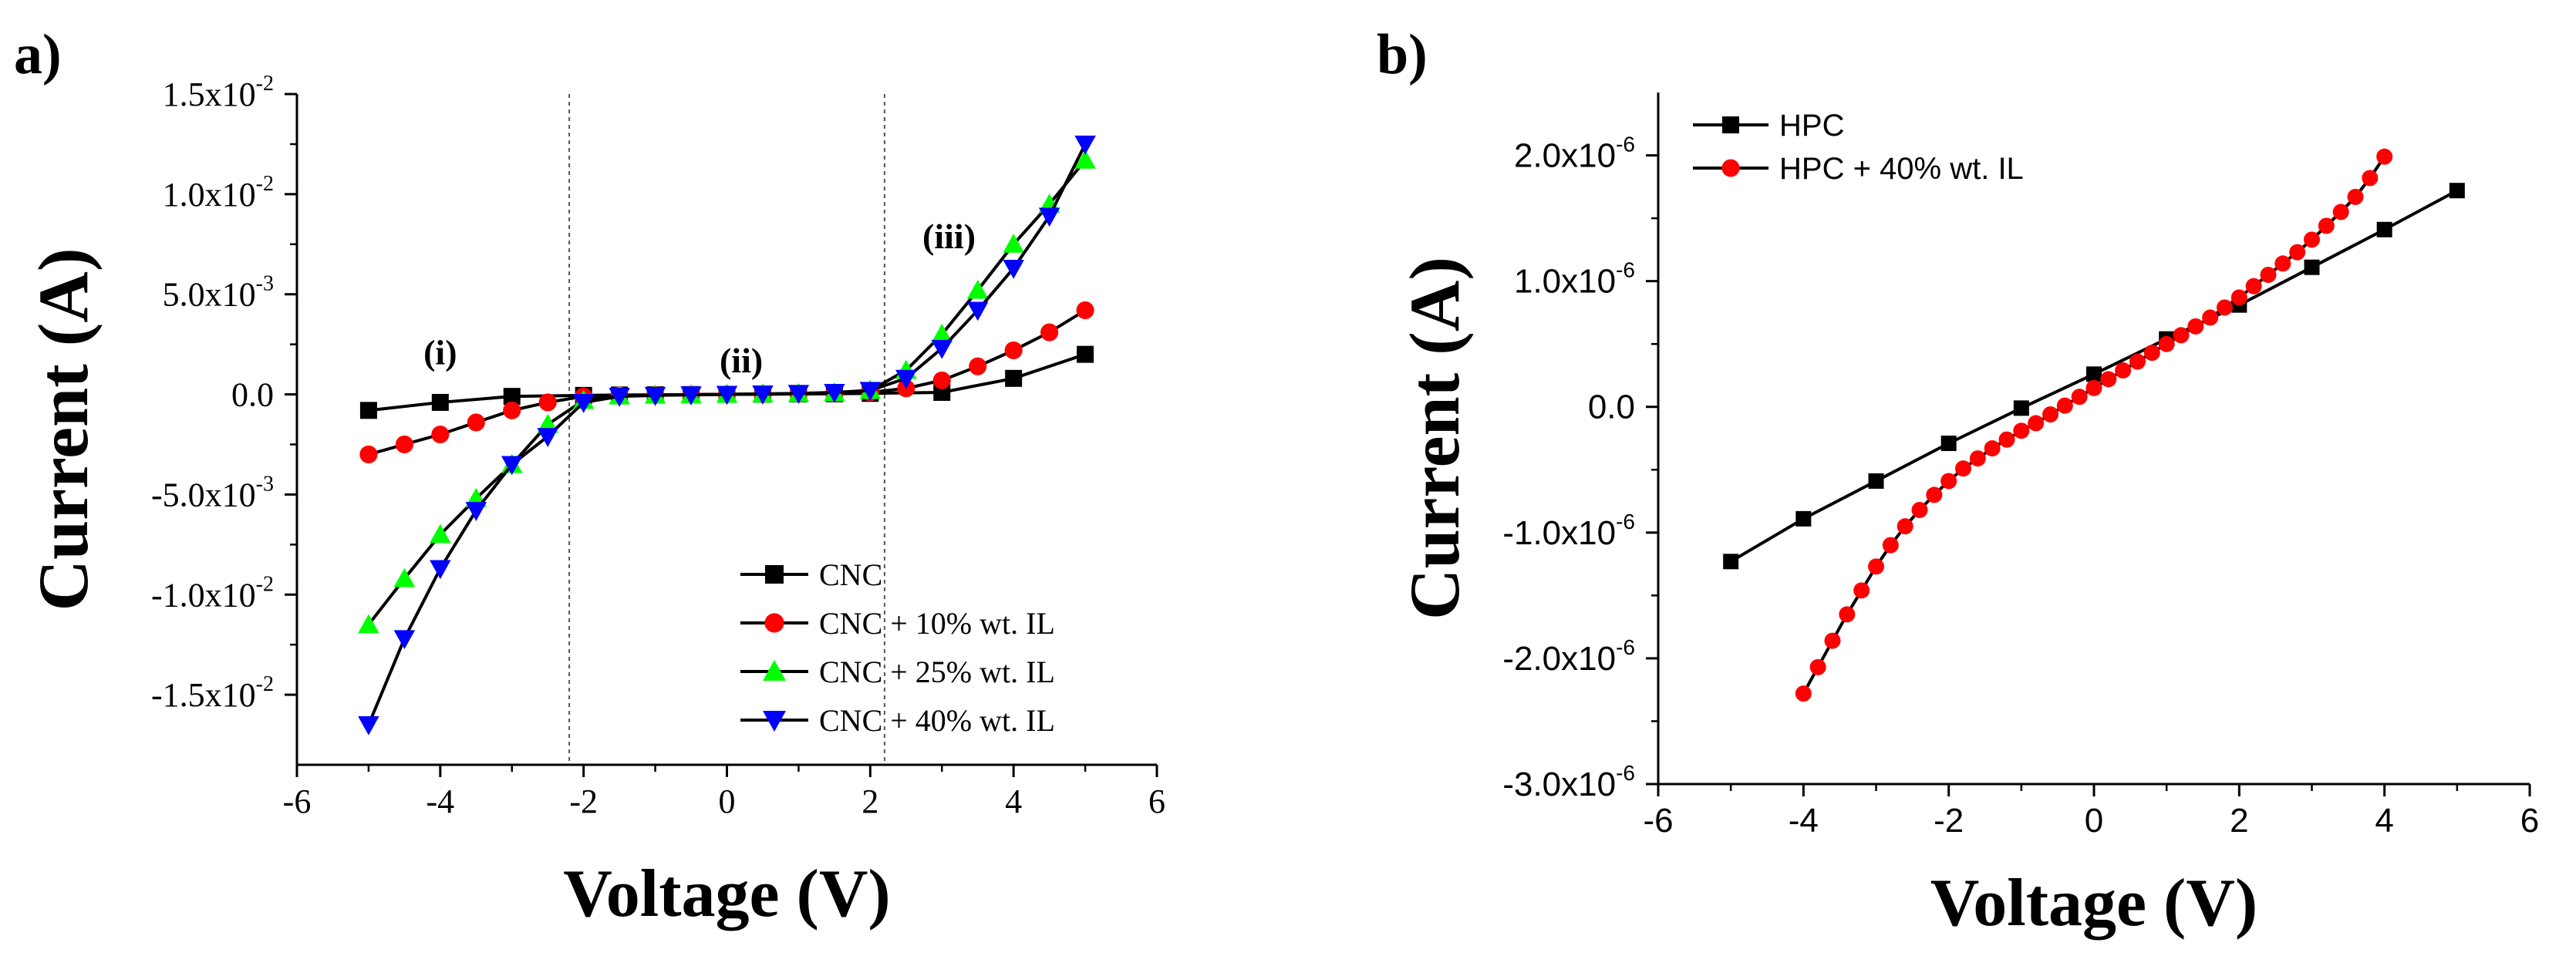 Image resolution: width=2576 pixels, height=956 pixels. I want to click on y-tick-label: 1.0x10⁻⁶, so click(1574, 279).